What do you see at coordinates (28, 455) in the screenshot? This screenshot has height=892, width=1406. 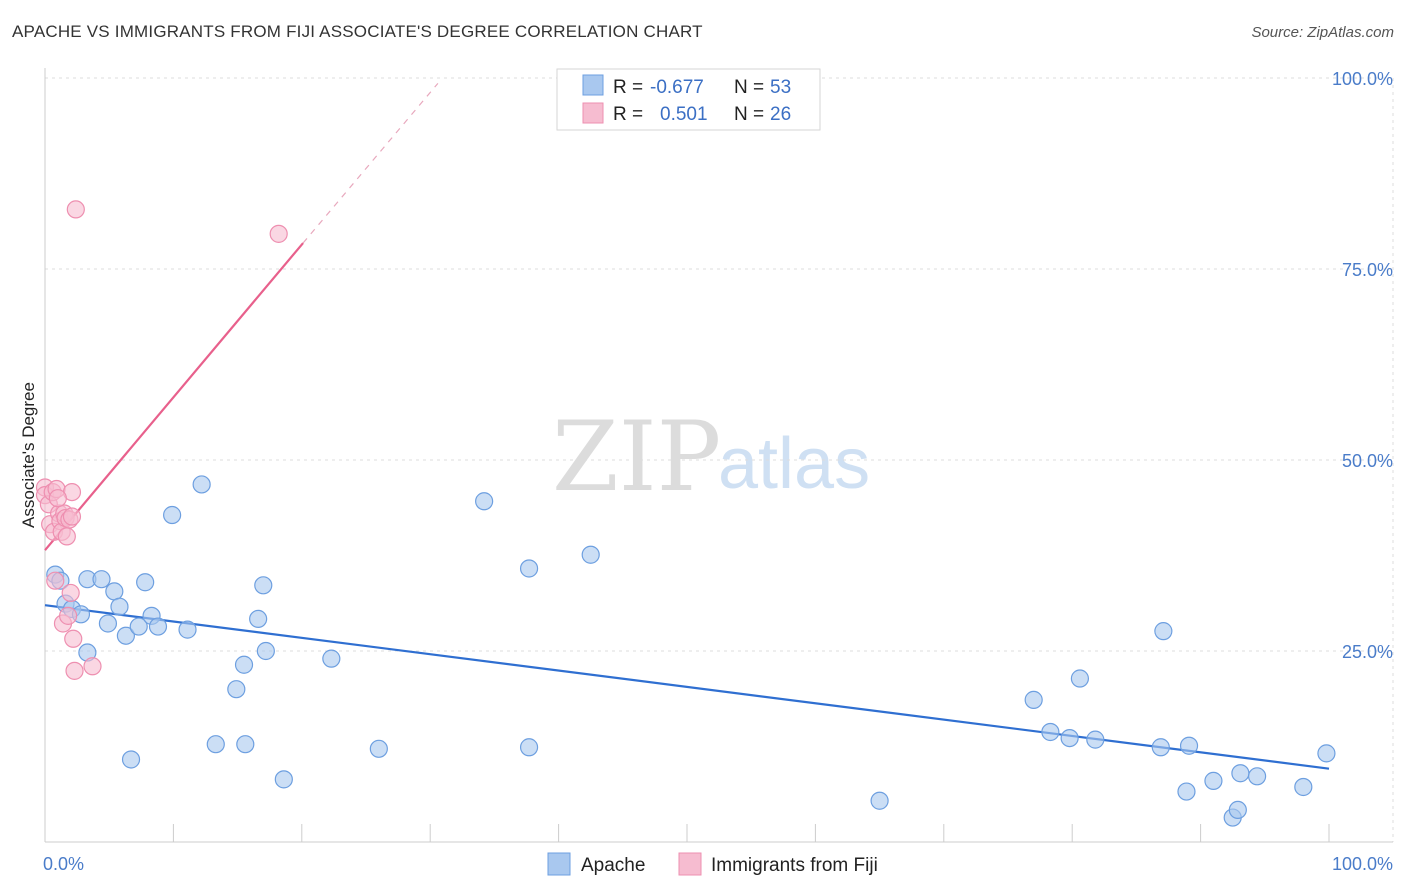 I see `y-axis-label: Associate's Degree` at bounding box center [28, 455].